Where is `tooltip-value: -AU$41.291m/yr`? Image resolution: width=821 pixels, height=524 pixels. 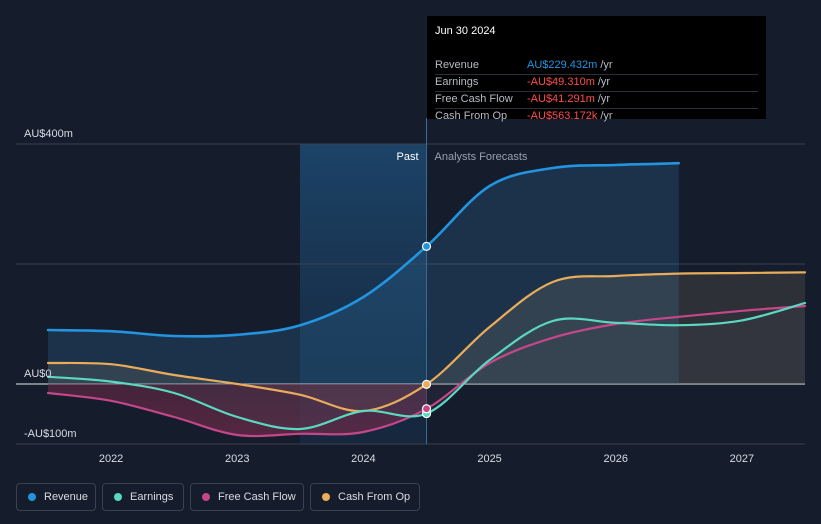 tooltip-value: -AU$41.291m/yr is located at coordinates (568, 99).